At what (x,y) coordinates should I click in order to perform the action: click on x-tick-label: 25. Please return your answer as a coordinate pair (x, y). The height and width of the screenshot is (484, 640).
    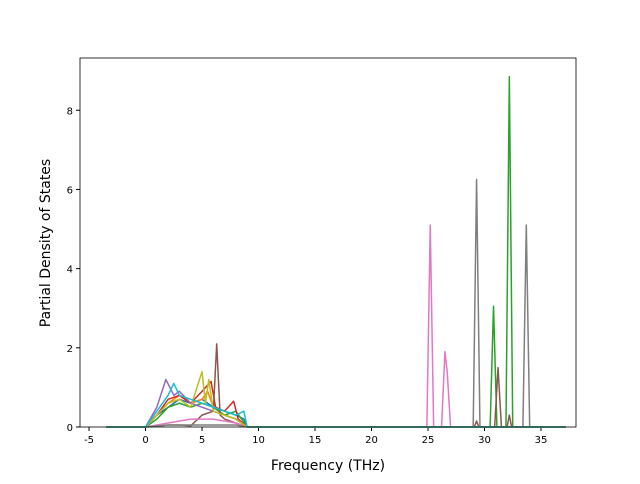
    Looking at the image, I should click on (428, 440).